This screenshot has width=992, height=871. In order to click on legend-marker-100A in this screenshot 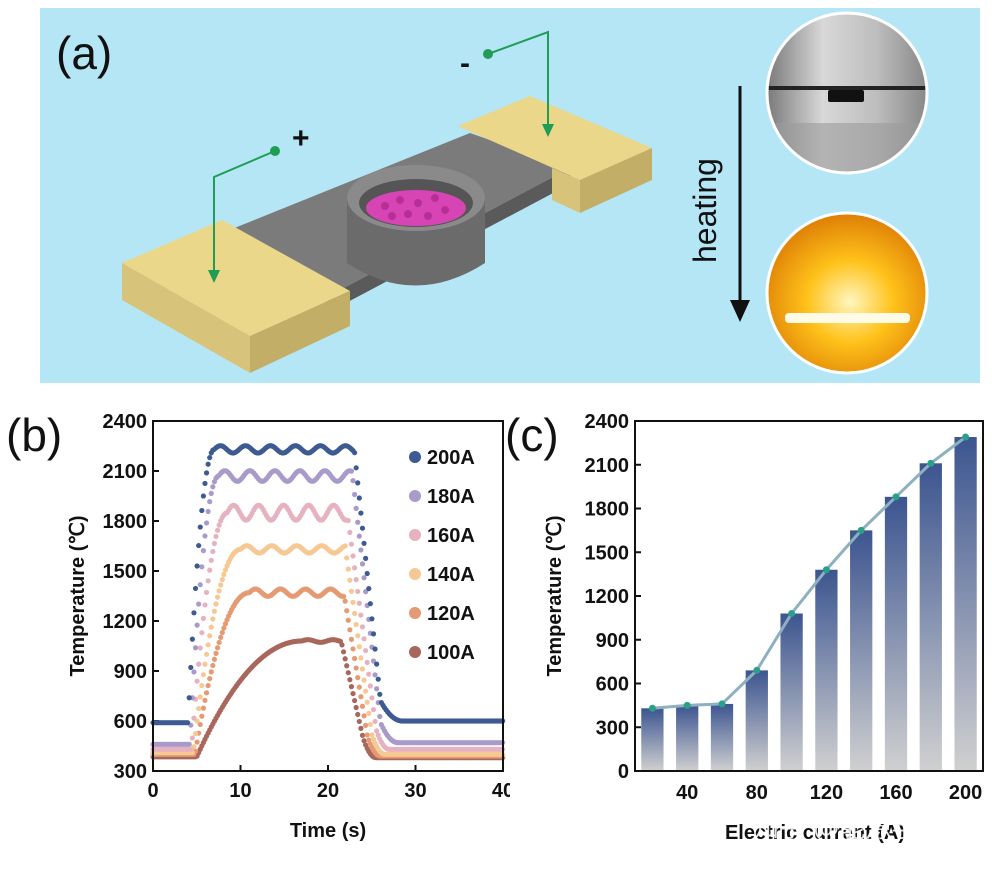, I will do `click(415, 652)`.